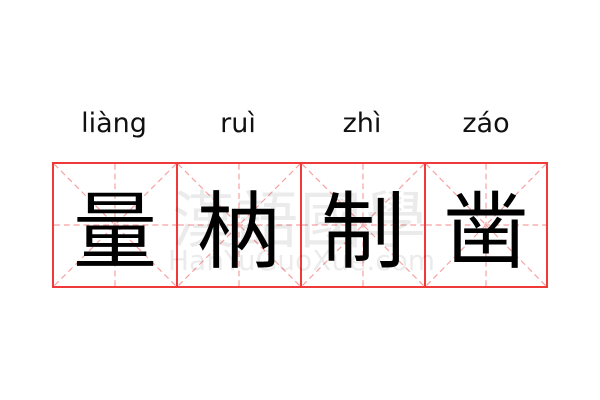  I want to click on pinyin-3: zhì, so click(362, 123).